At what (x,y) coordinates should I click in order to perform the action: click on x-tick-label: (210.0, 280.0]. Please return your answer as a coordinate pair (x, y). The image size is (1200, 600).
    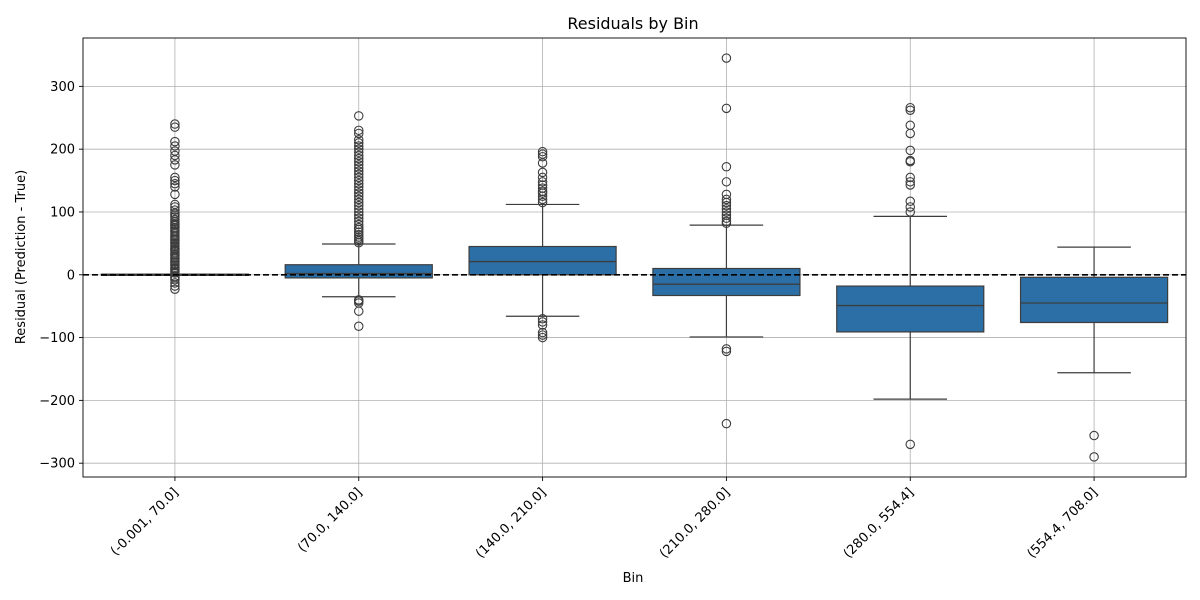
    Looking at the image, I should click on (695, 523).